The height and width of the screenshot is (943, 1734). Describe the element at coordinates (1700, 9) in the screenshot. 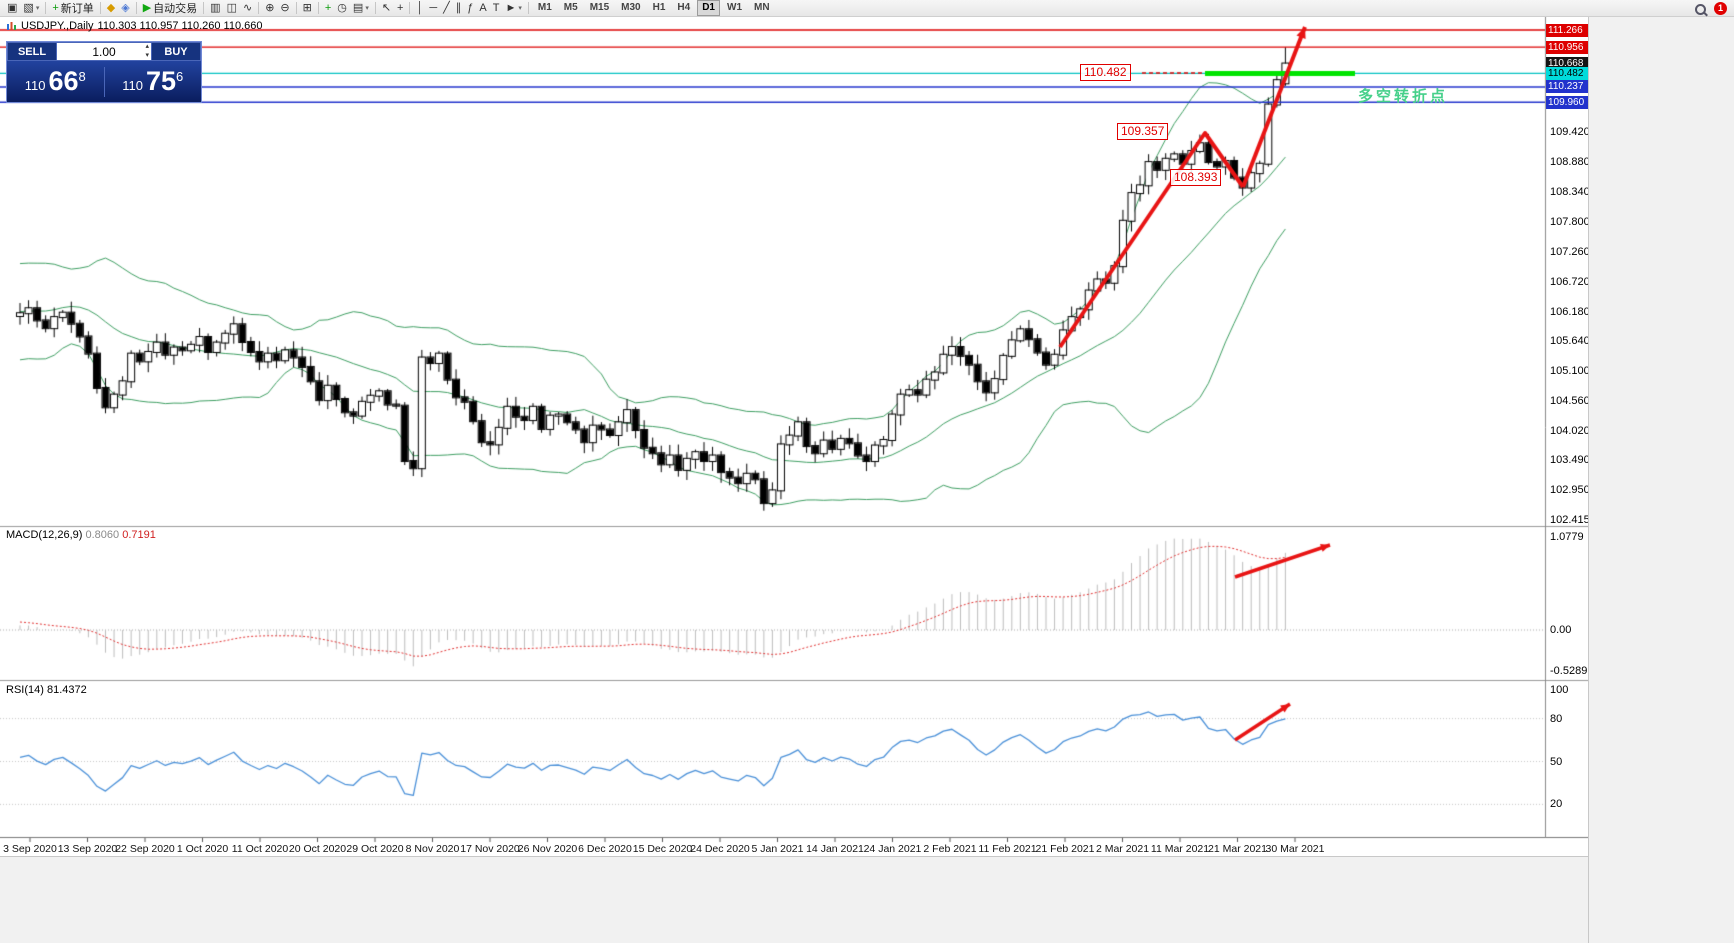

I see `search-icon` at that location.